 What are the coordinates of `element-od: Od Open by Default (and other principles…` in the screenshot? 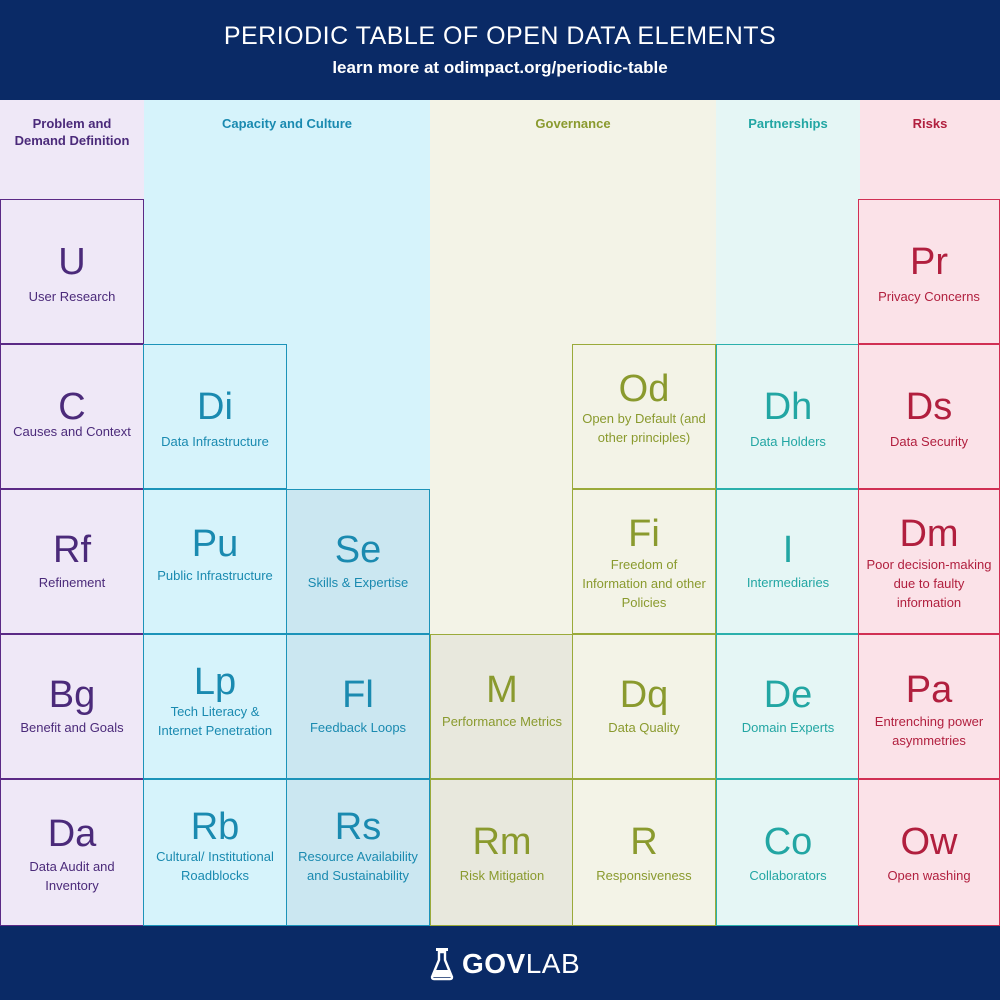 It's located at (644, 416).